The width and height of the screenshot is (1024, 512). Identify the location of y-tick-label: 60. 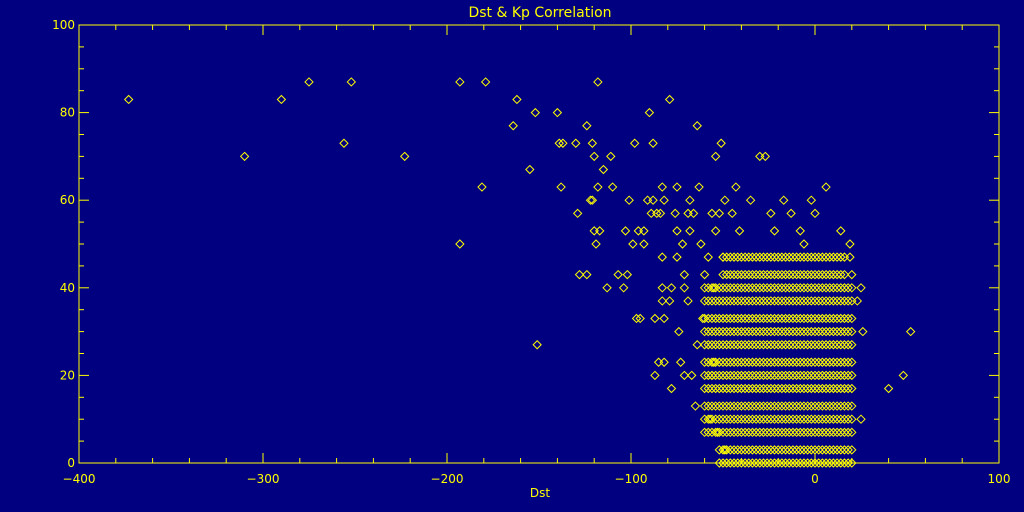
(67, 200).